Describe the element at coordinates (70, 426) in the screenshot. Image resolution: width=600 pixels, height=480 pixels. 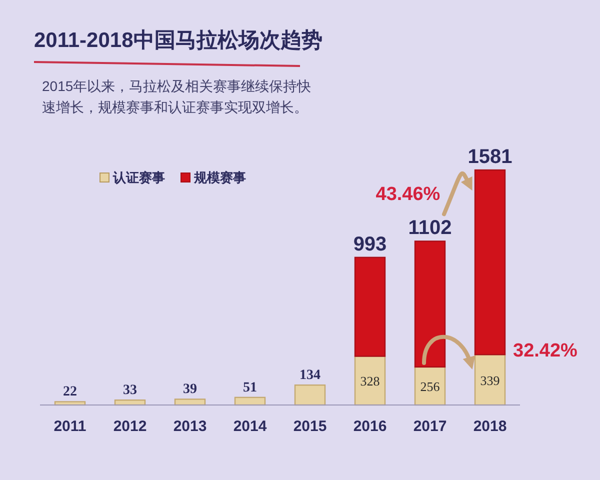
I see `x-tick-label: 2011` at that location.